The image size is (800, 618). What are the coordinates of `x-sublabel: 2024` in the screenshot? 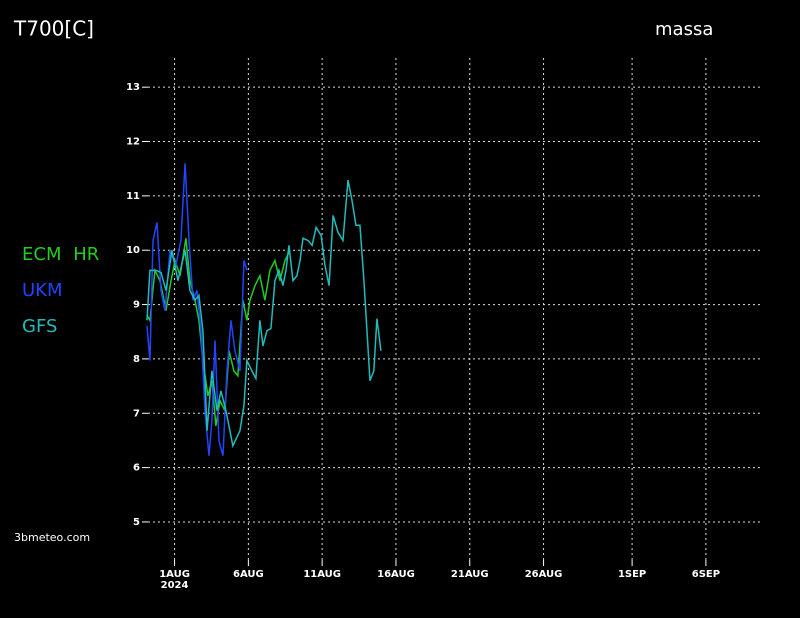 It's located at (175, 585).